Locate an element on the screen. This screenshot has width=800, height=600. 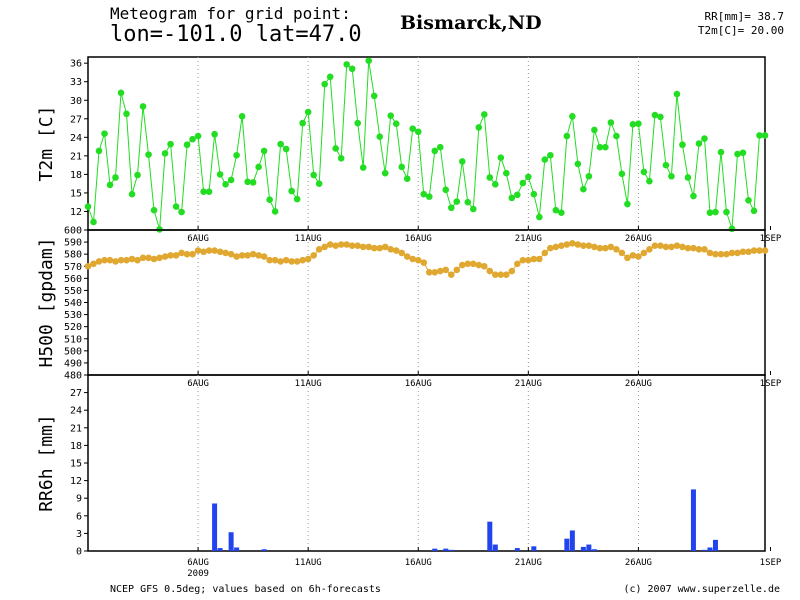
temperature-ytick-label: 18 is located at coordinates (76, 175).